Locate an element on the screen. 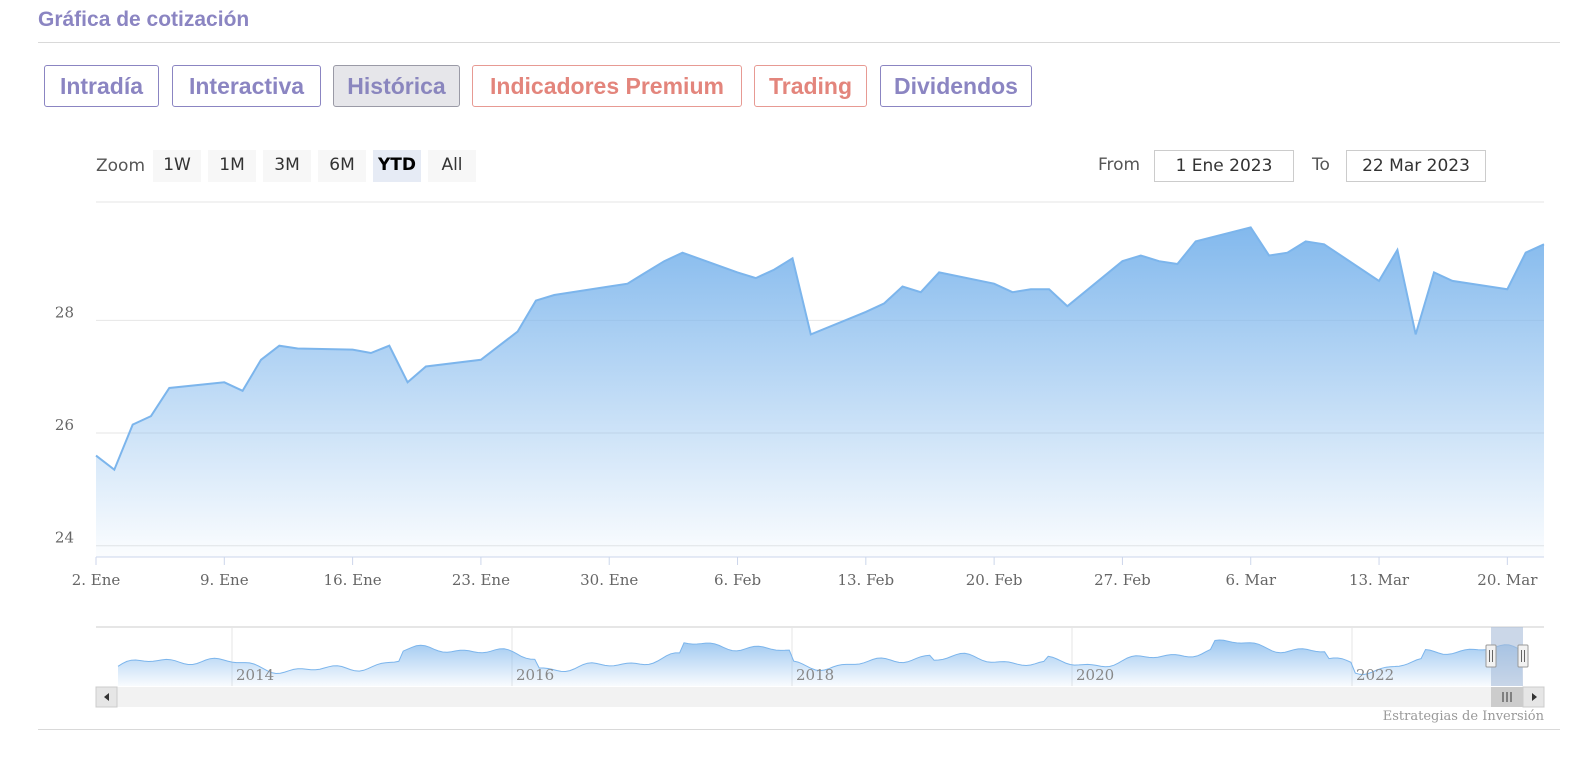 The width and height of the screenshot is (1584, 769). scrollbar-right-arrow-icon is located at coordinates (1534, 697).